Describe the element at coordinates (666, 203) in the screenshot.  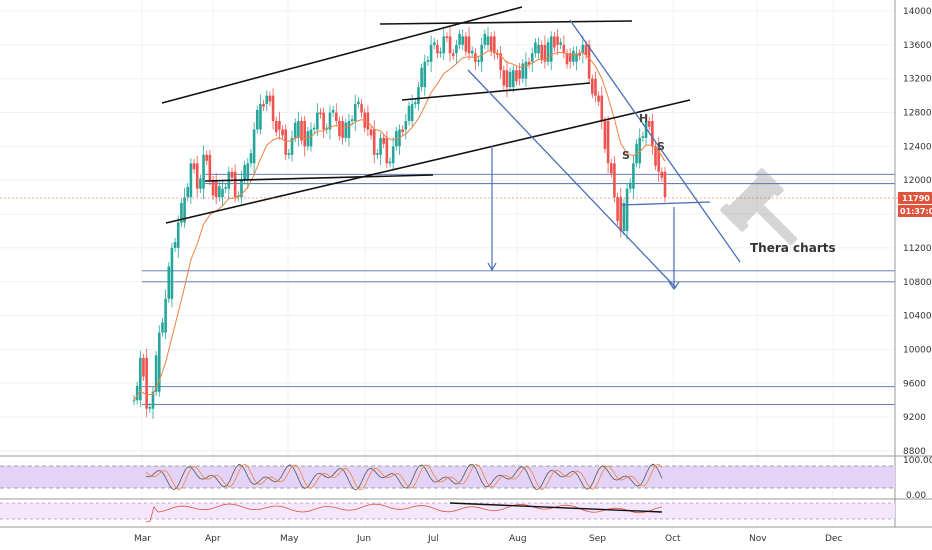
I see `neckline` at that location.